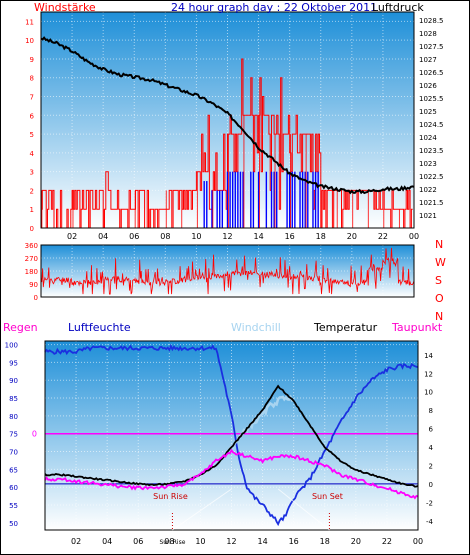  What do you see at coordinates (428, 164) in the screenshot?
I see `pressure-tick-label: 1023` at bounding box center [428, 164].